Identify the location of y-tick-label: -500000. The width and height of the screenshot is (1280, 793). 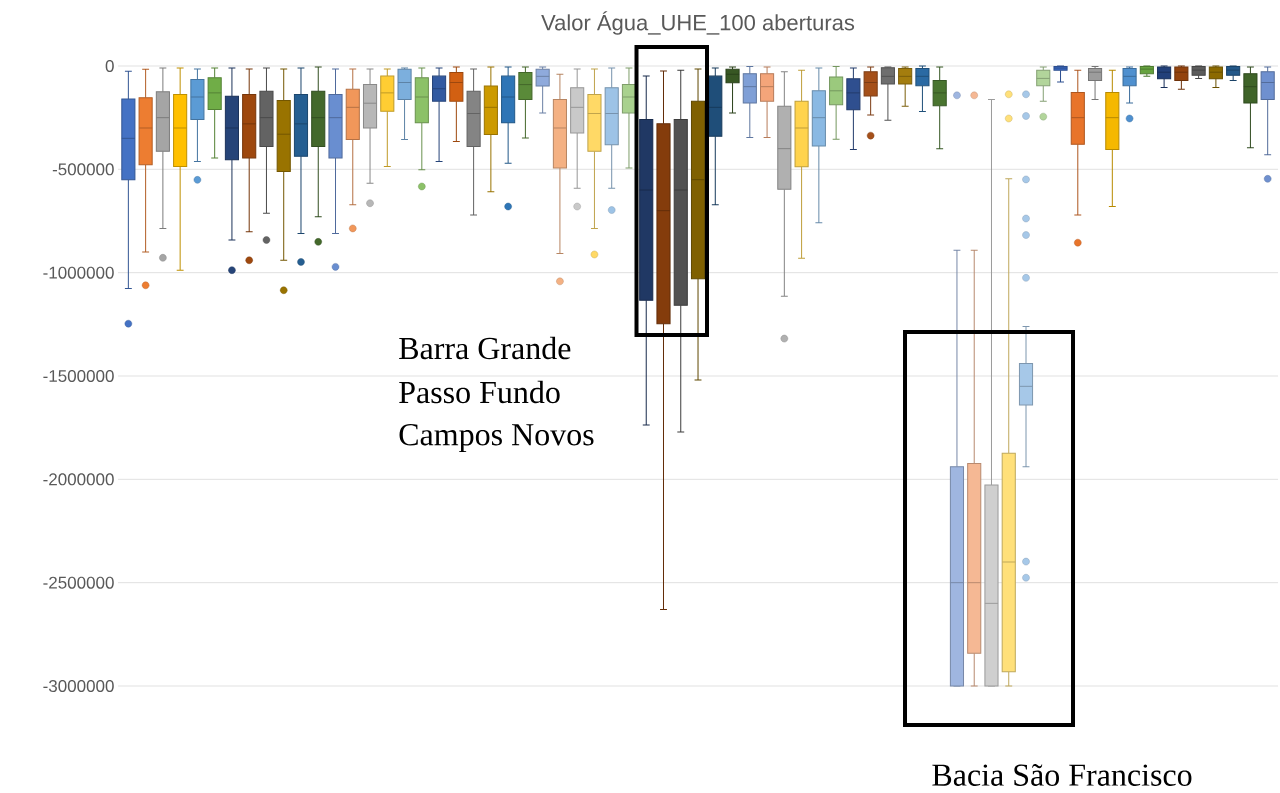
(83, 169).